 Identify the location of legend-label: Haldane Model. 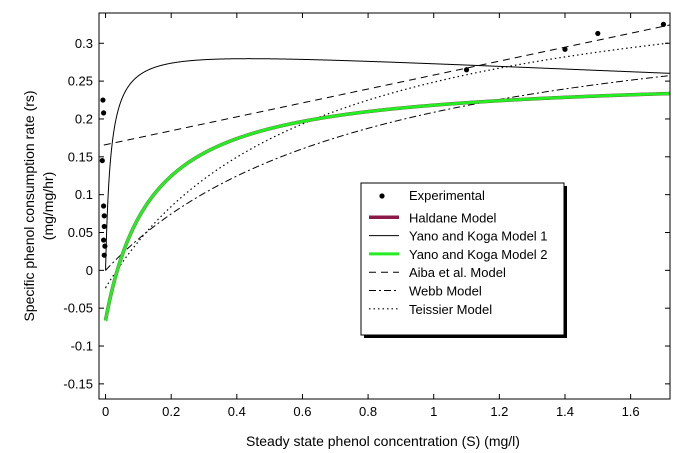
(453, 217).